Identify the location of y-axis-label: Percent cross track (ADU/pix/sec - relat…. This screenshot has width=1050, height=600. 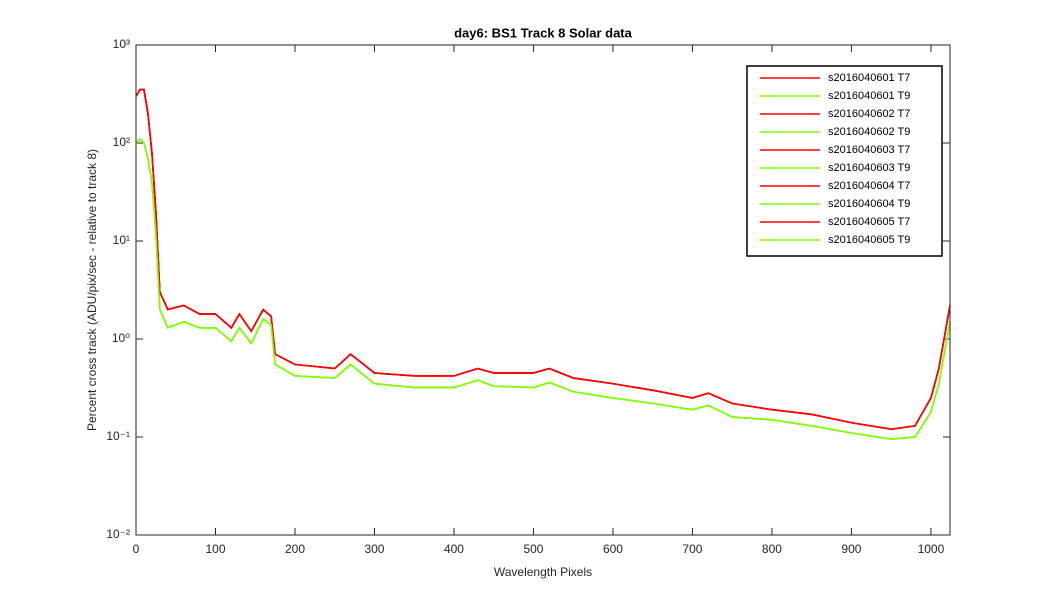
(92, 290).